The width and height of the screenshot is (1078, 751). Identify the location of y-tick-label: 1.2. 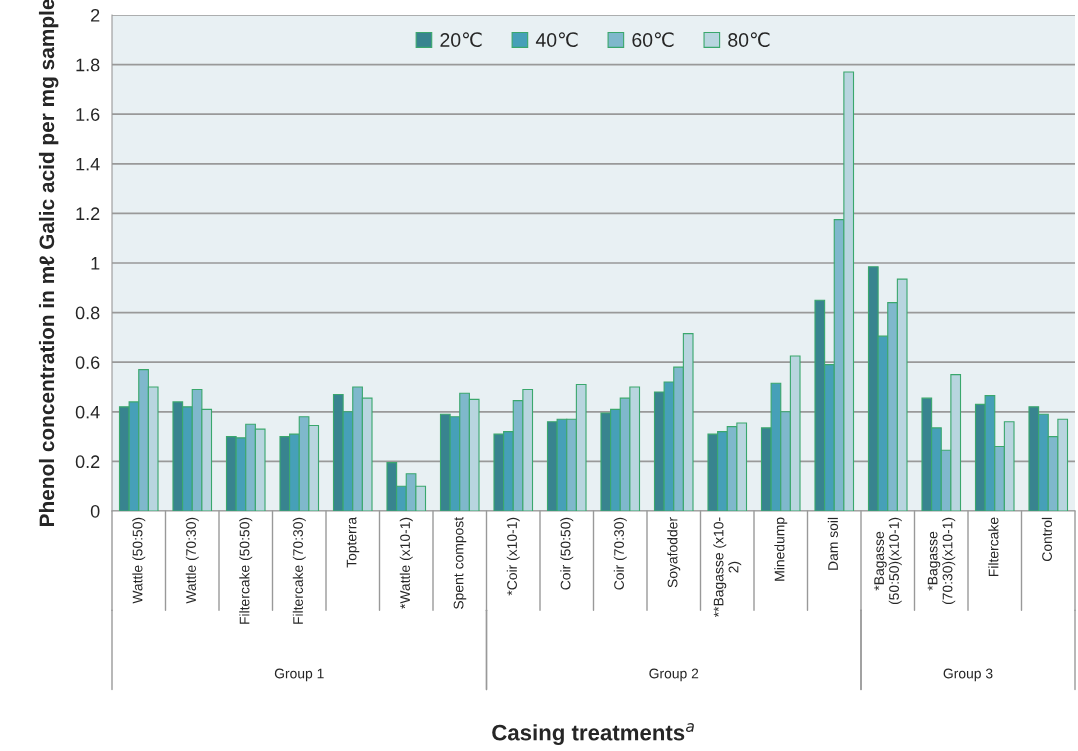
(88, 213).